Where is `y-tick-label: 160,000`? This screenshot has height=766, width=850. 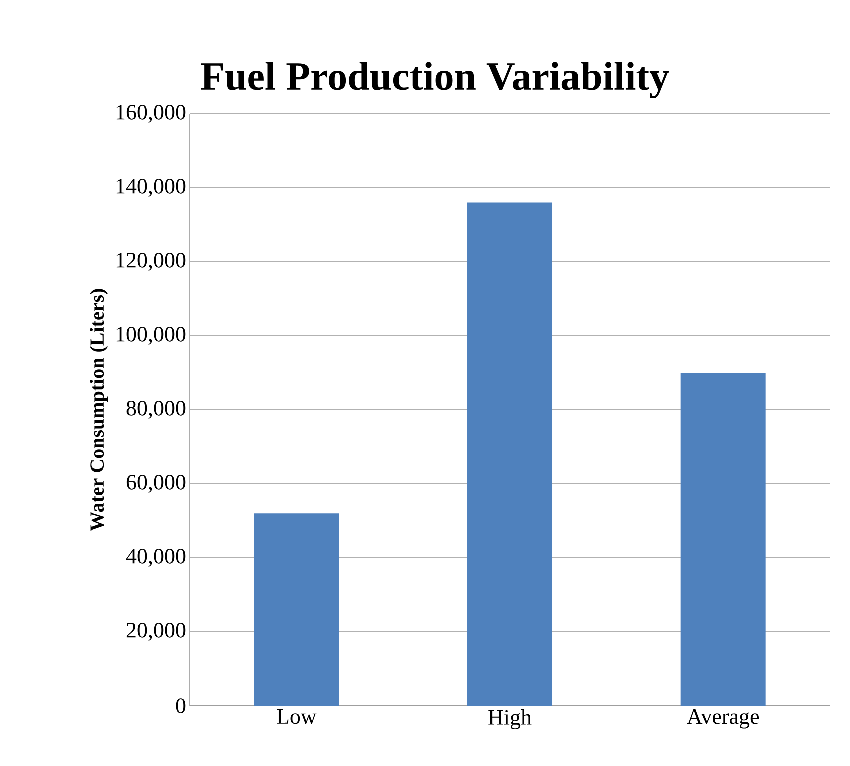
y-tick-label: 160,000 is located at coordinates (151, 114).